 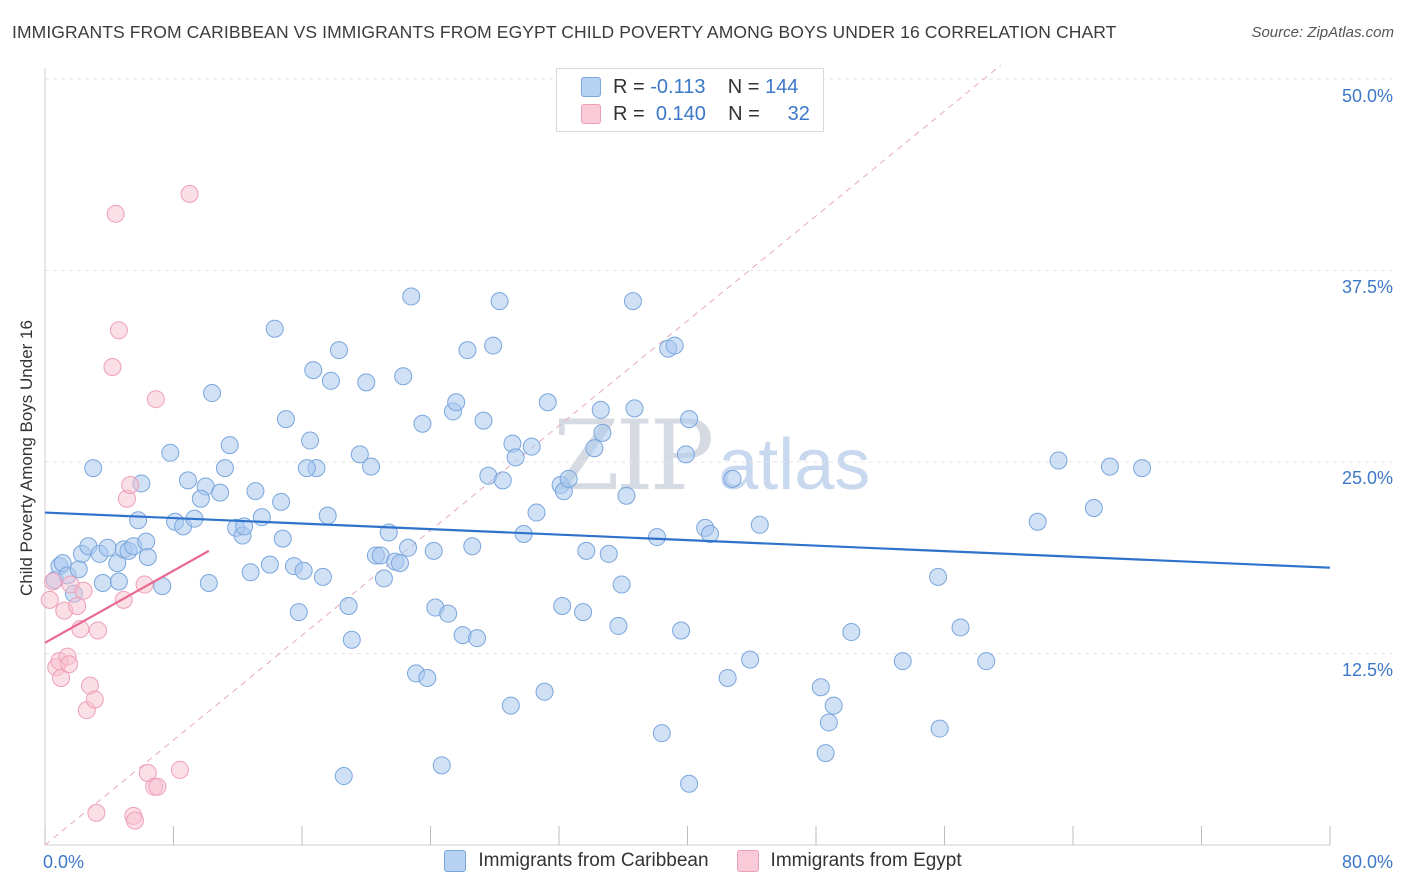 What do you see at coordinates (687, 540) in the screenshot?
I see `caribbean-trend-line` at bounding box center [687, 540].